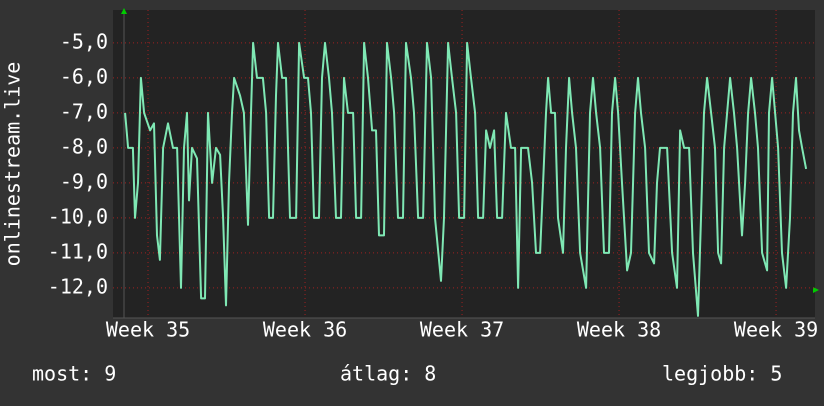  I want to click on summary-best: legjobb: 5, so click(722, 374).